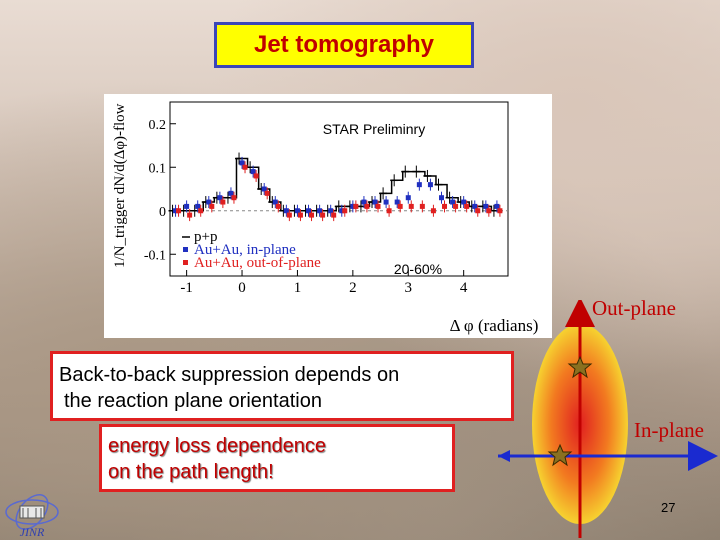  I want to click on logo-text: JINR, so click(32, 532).